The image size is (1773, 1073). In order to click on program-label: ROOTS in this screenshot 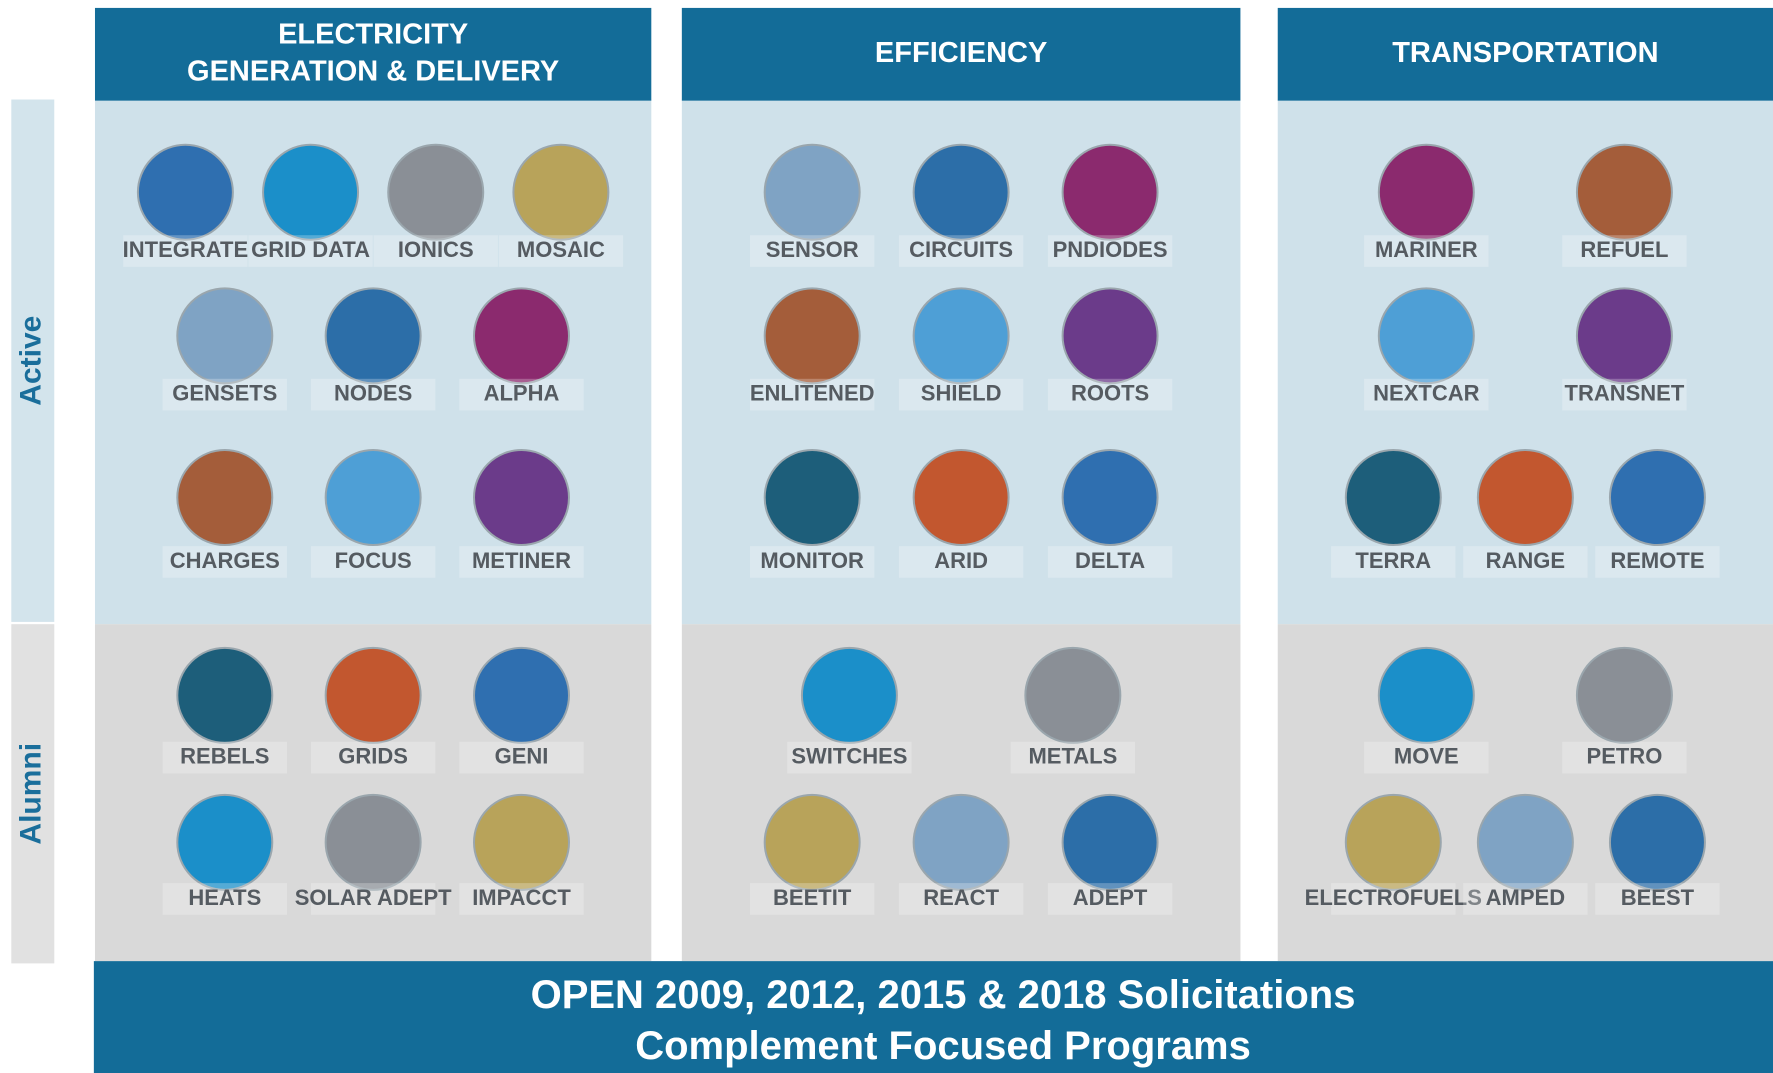, I will do `click(1110, 392)`.